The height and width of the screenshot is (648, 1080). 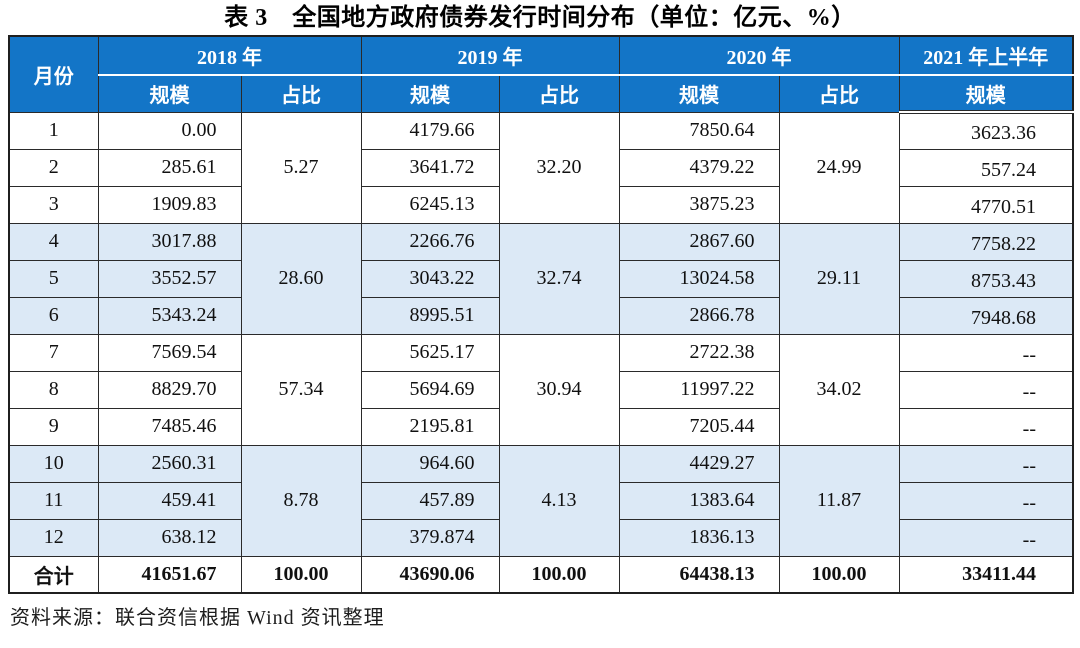 What do you see at coordinates (986, 315) in the screenshot?
I see `scale-2021-cell: 7948.68` at bounding box center [986, 315].